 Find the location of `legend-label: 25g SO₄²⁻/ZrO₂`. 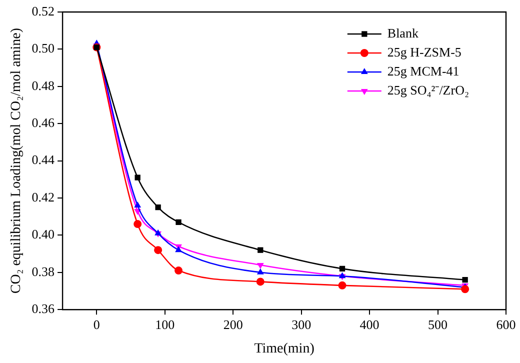

legend-label: 25g SO₄²⁻/ZrO₂ is located at coordinates (428, 90).